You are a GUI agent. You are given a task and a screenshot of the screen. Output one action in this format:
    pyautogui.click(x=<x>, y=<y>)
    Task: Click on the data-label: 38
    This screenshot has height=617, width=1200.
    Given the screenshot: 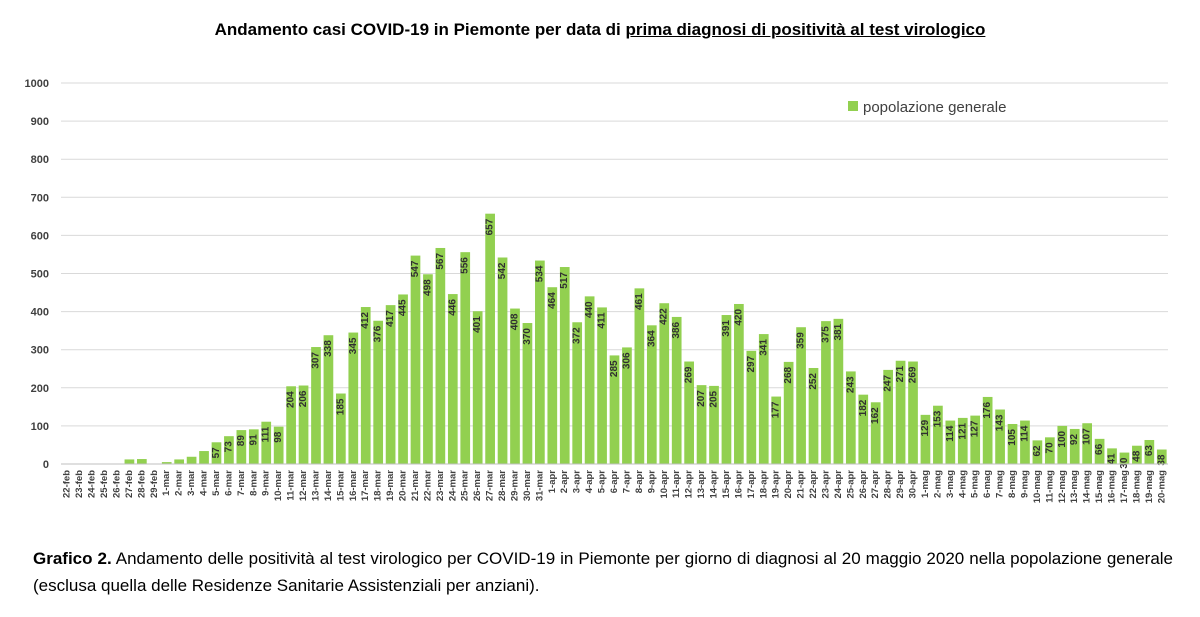 What is the action you would take?
    pyautogui.click(x=1161, y=460)
    